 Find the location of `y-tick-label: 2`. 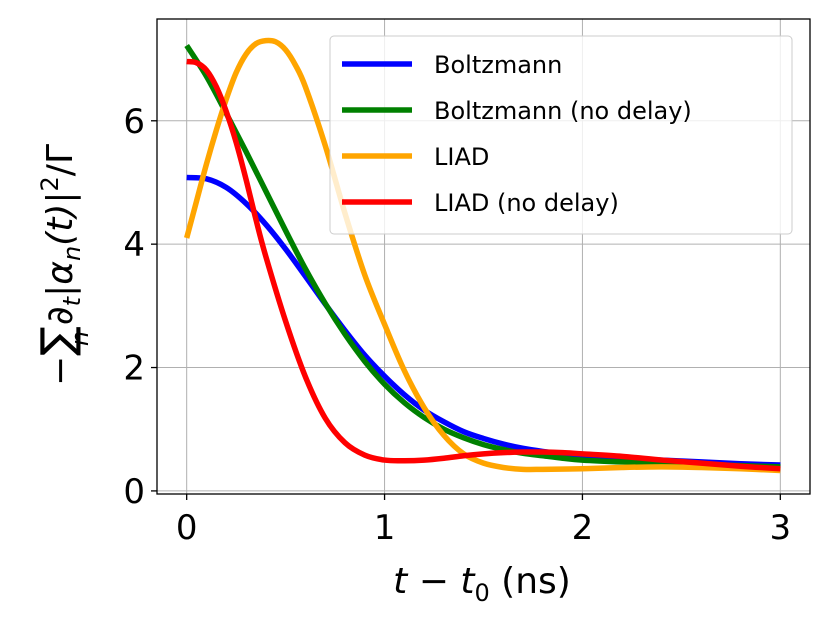

y-tick-label: 2 is located at coordinates (134, 369).